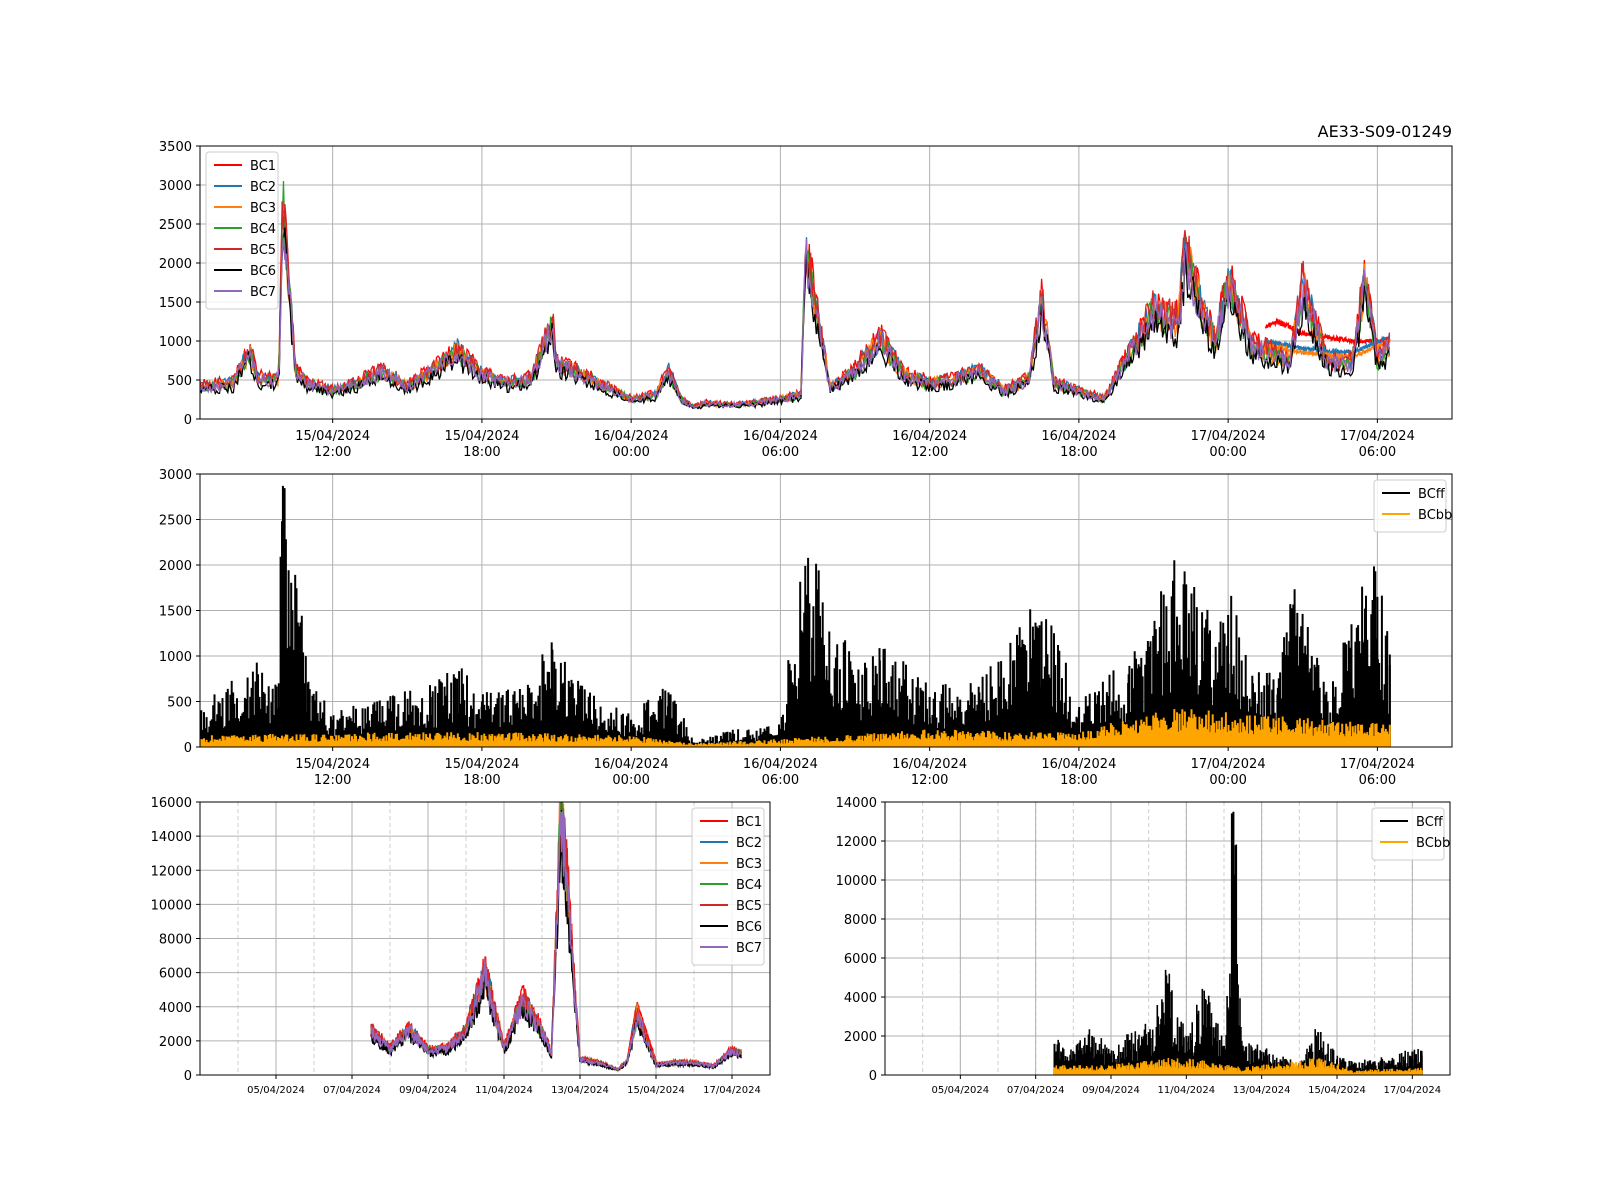 This screenshot has width=1600, height=1200. Describe the element at coordinates (1262, 1090) in the screenshot. I see `x-tick-label: 13/04/2024` at that location.